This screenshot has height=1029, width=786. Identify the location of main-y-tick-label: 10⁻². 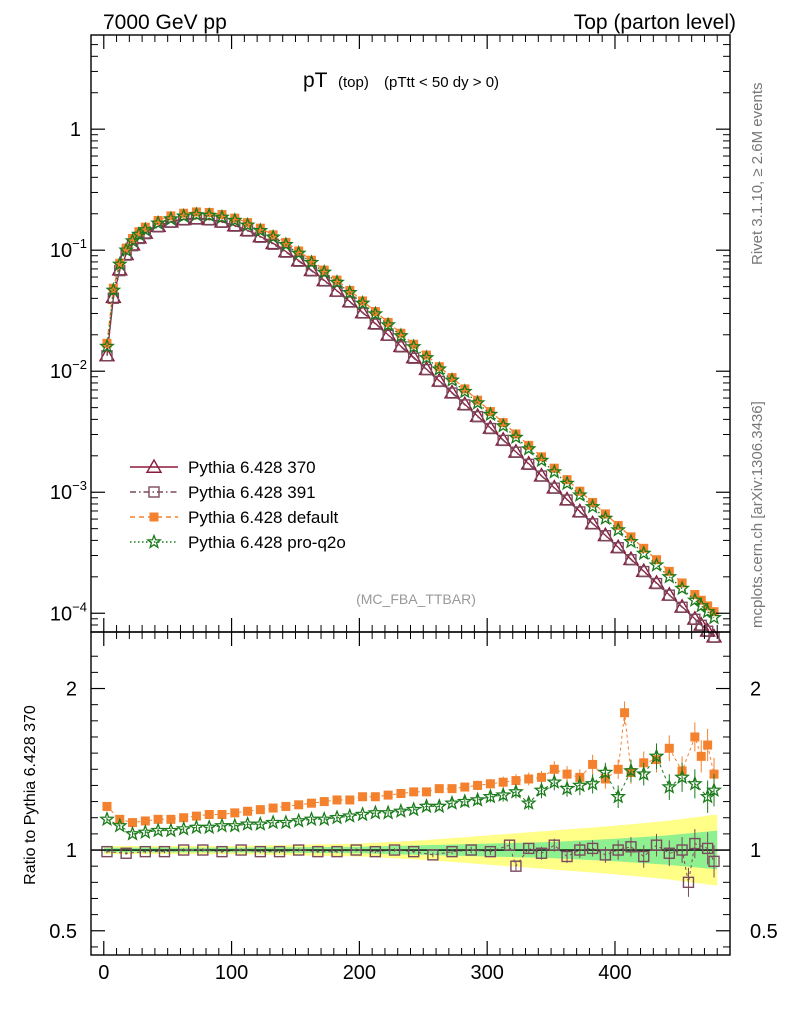
(68, 370).